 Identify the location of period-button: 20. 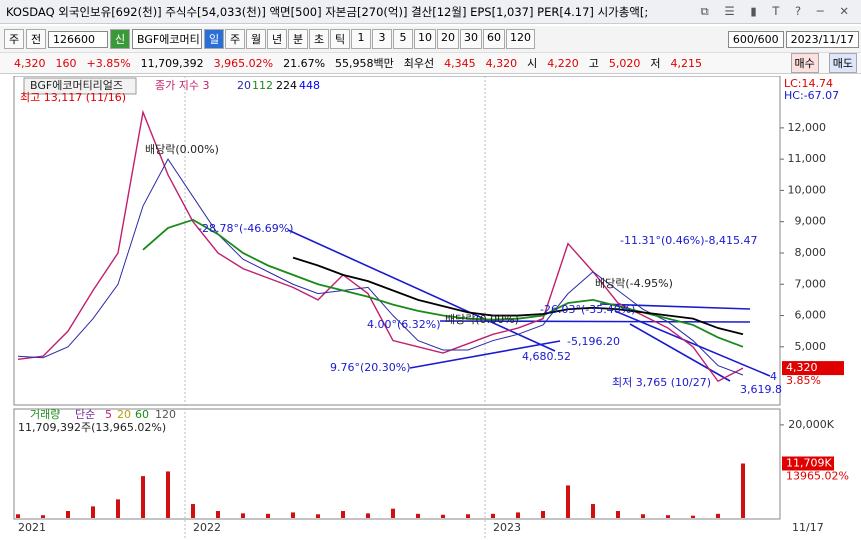
(448, 39).